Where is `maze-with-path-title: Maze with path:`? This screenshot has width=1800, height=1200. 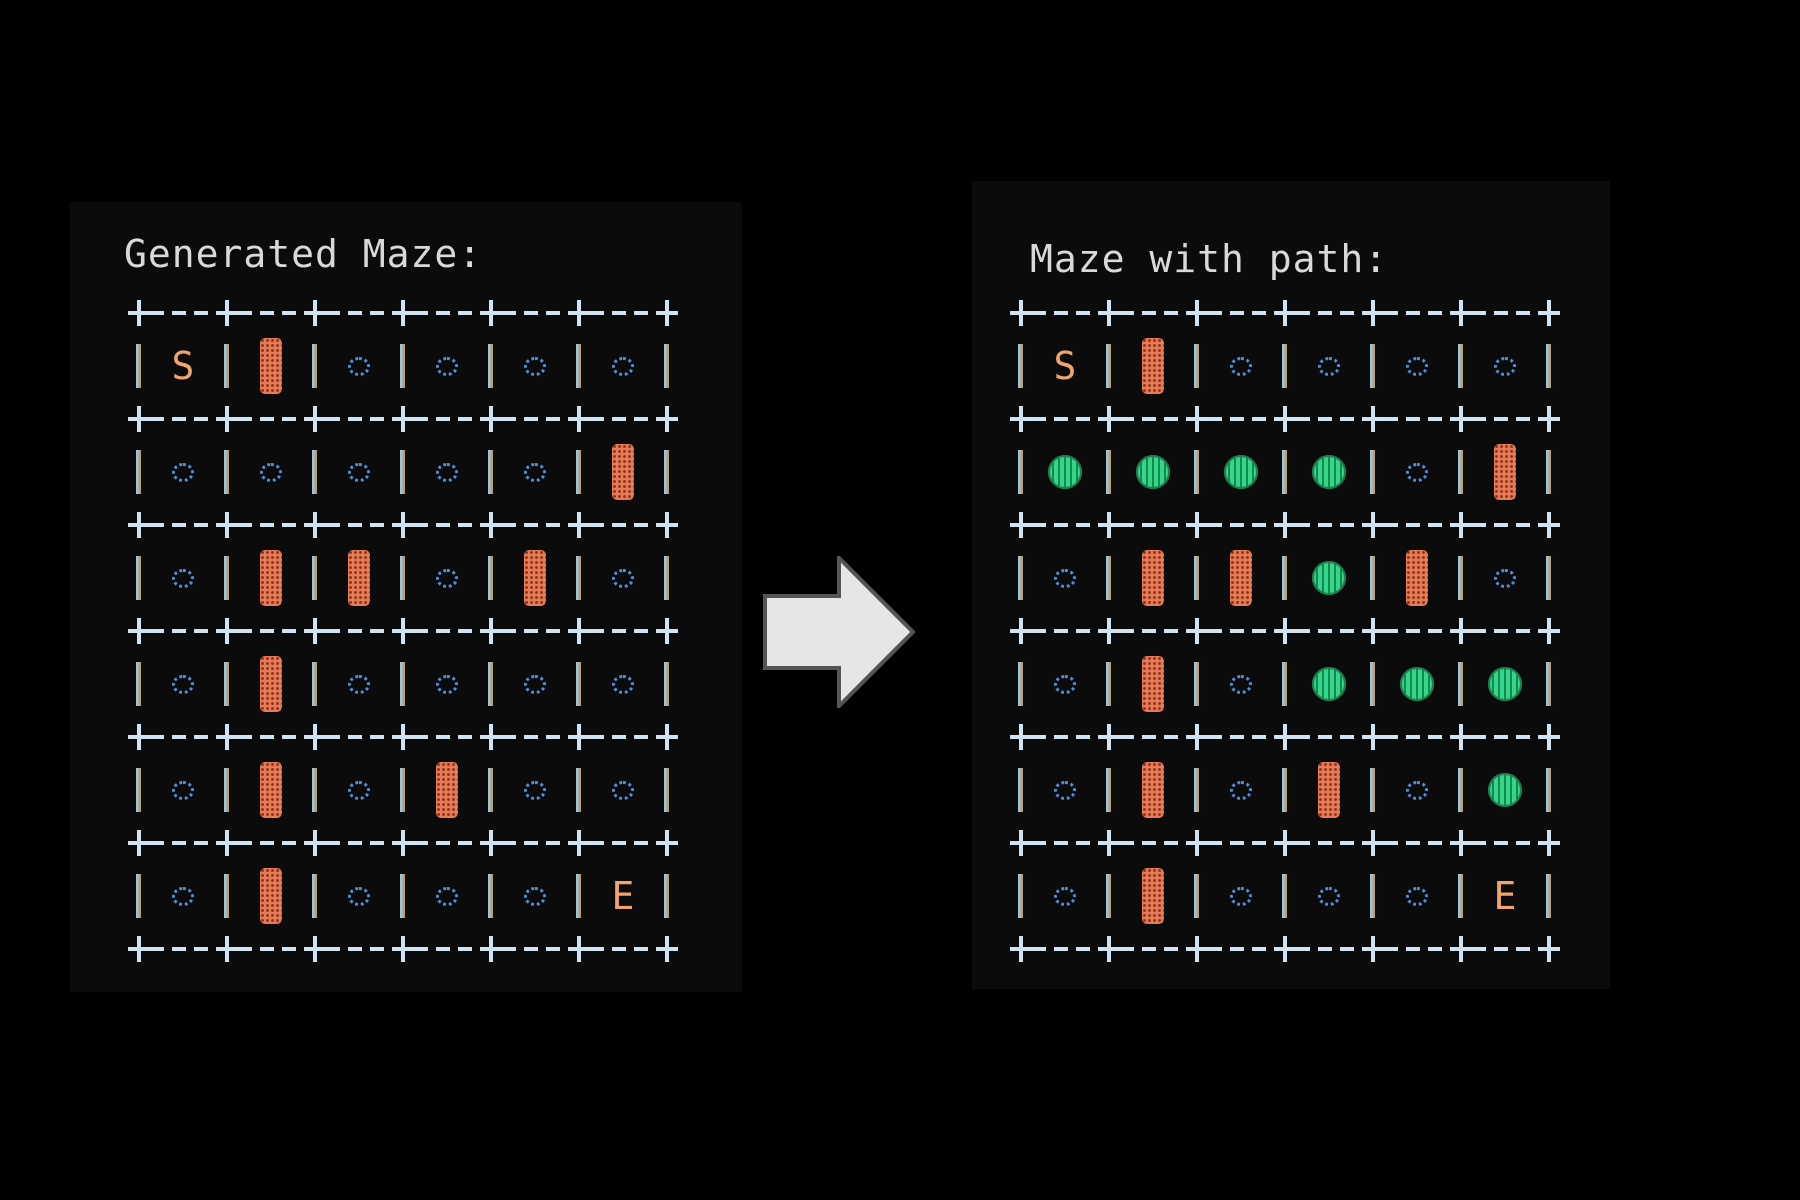
maze-with-path-title: Maze with path: is located at coordinates (1209, 259).